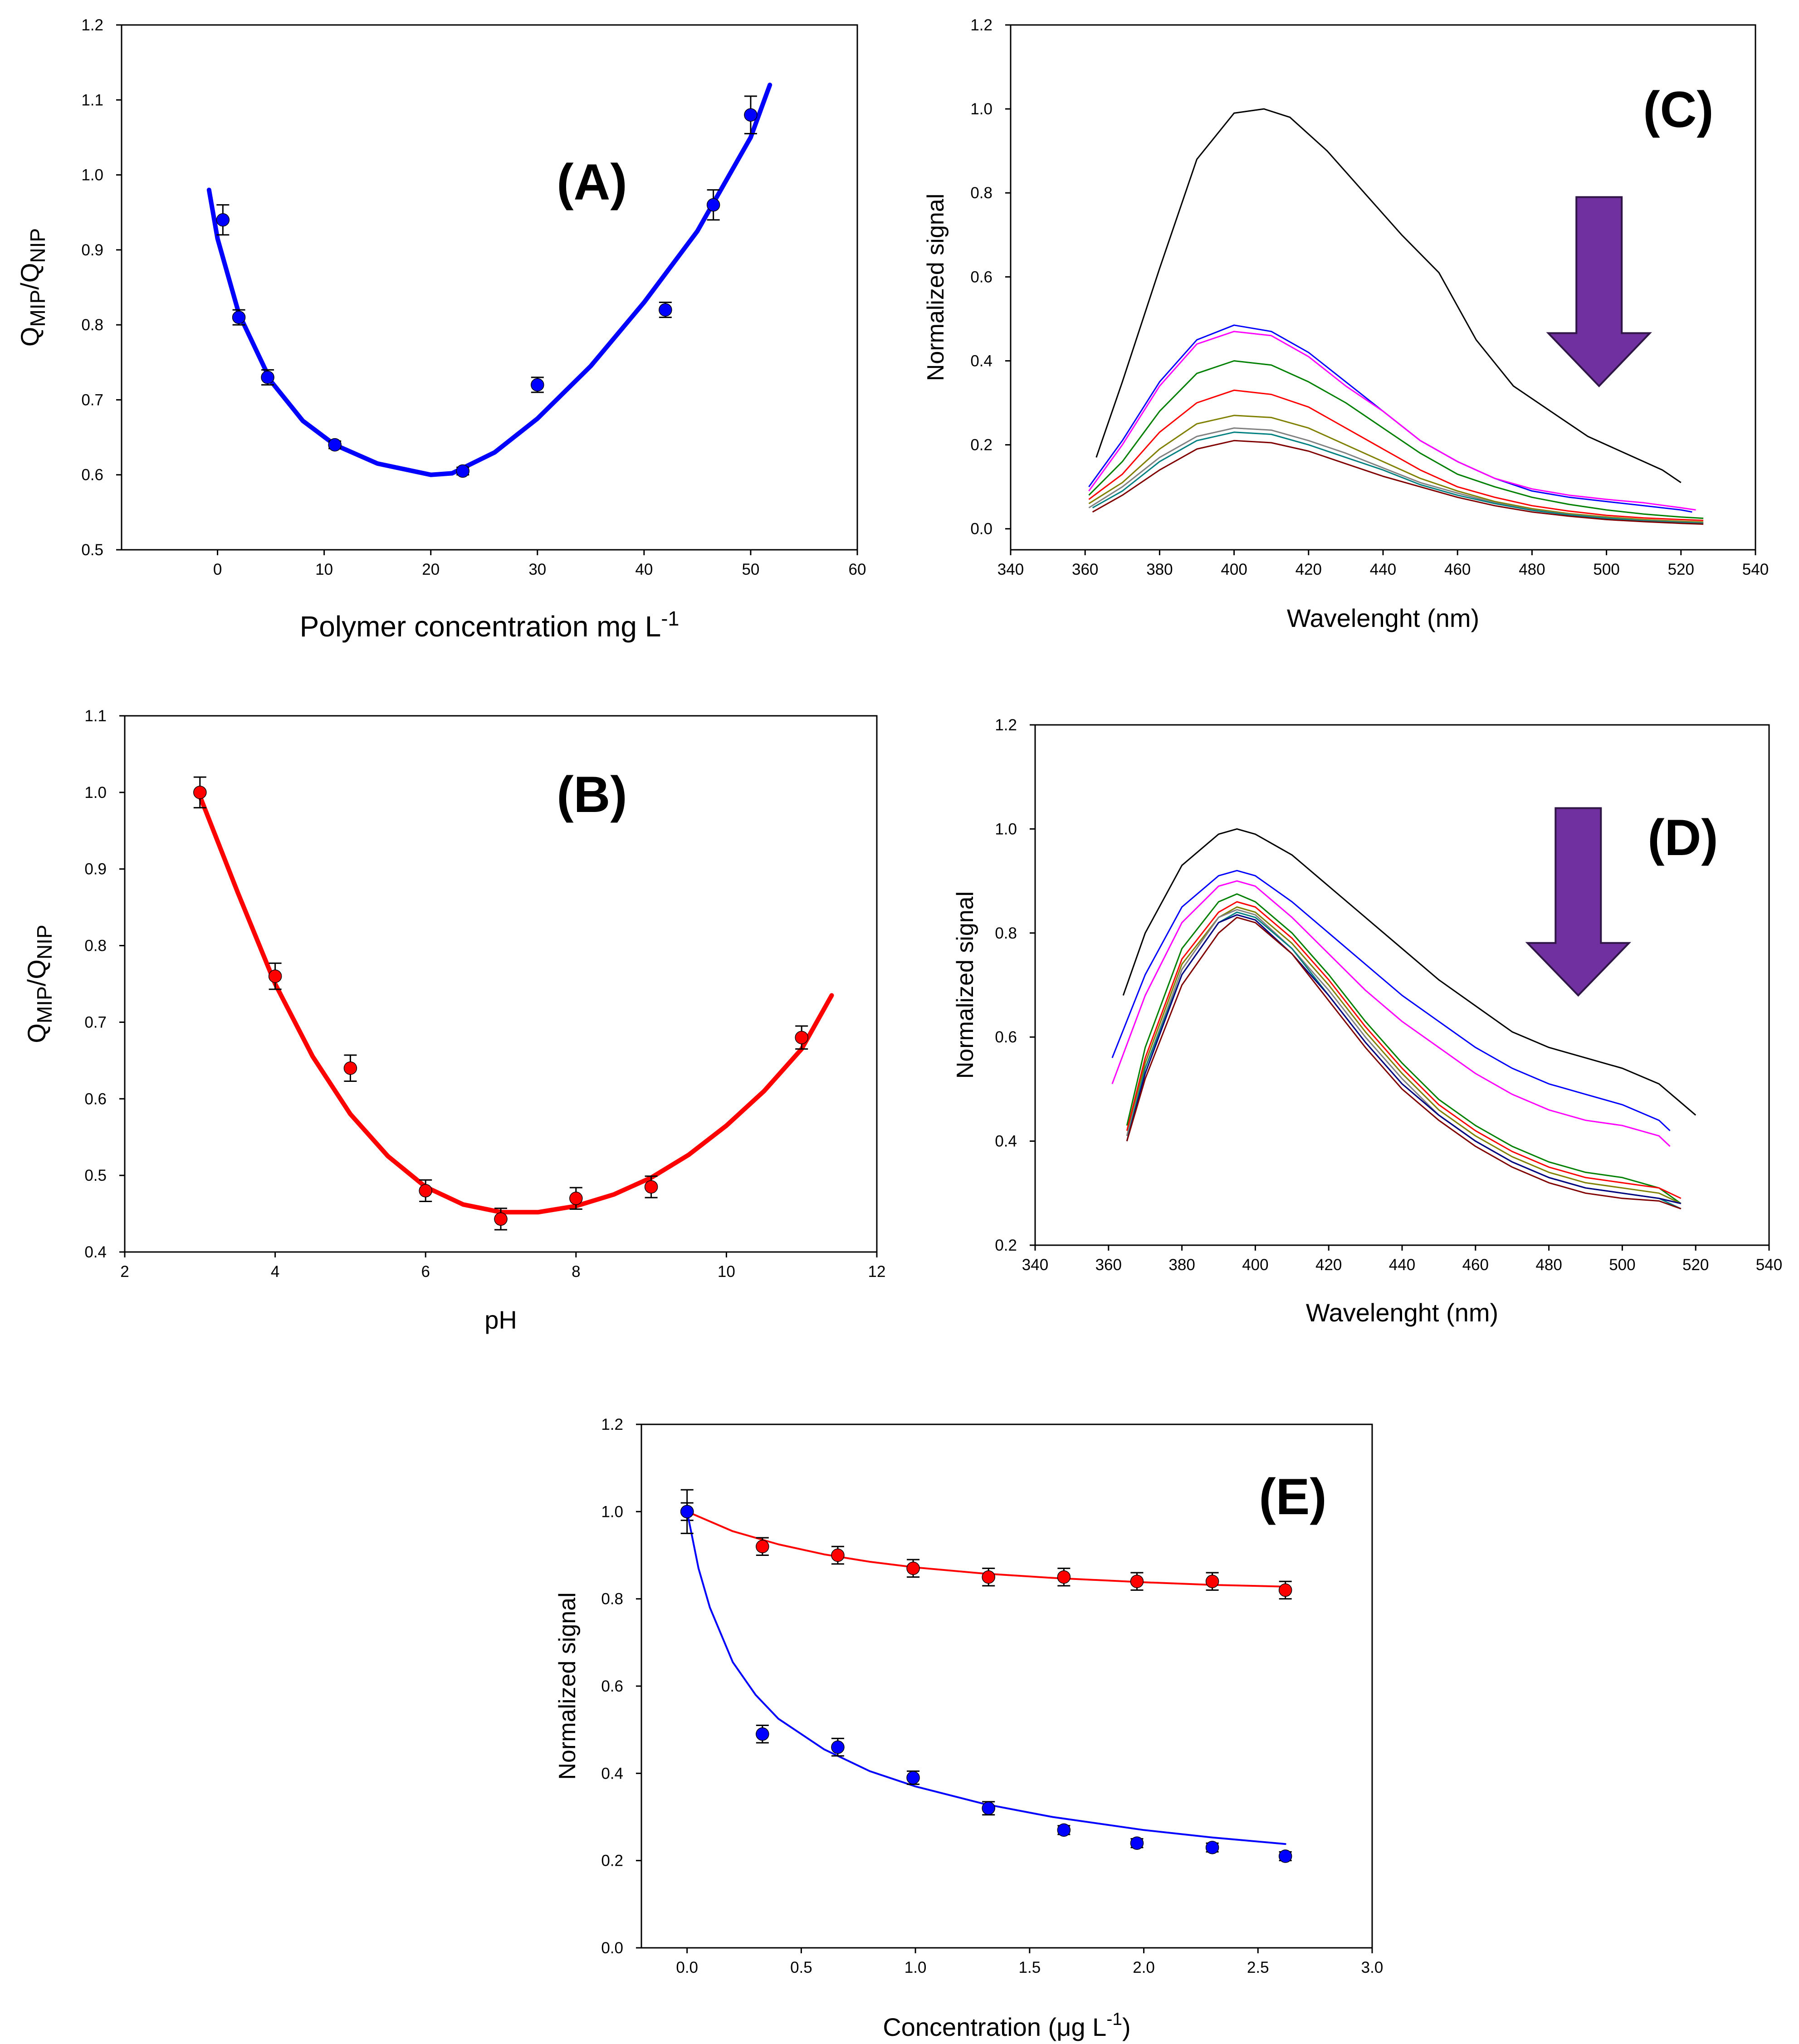  Describe the element at coordinates (1292, 1496) in the screenshot. I see `panel-label: (E)` at that location.